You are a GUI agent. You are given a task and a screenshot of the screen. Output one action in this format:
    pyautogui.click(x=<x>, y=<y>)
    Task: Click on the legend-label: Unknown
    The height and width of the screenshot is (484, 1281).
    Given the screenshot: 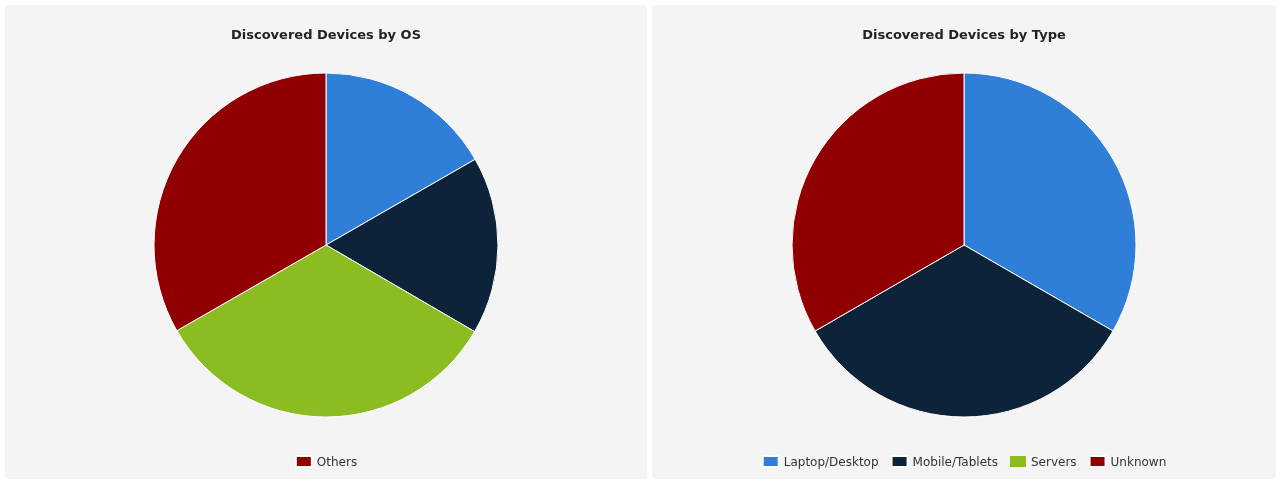 What is the action you would take?
    pyautogui.click(x=1138, y=461)
    